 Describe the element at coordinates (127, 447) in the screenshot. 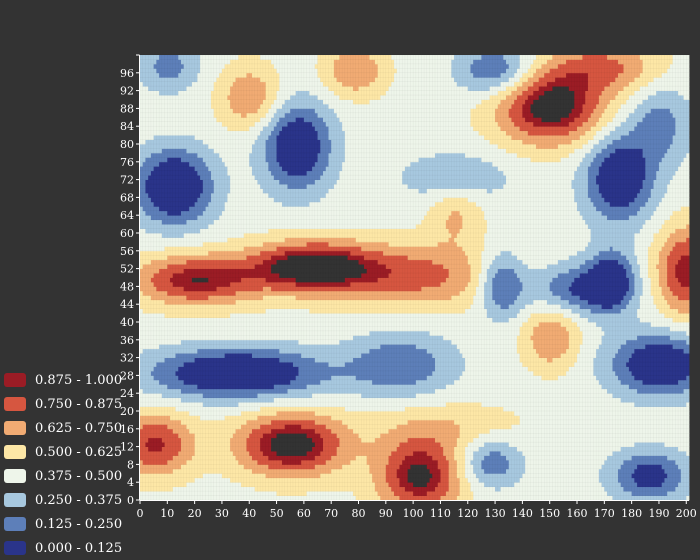

I see `y-tick-label: 12` at that location.